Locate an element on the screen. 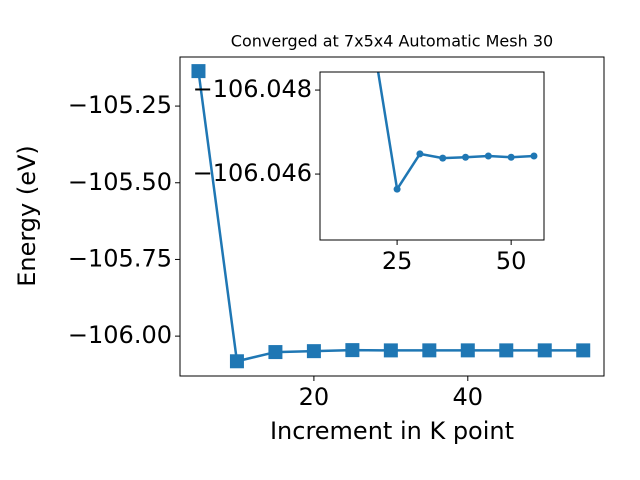  x-tick-label: 50 is located at coordinates (511, 261).